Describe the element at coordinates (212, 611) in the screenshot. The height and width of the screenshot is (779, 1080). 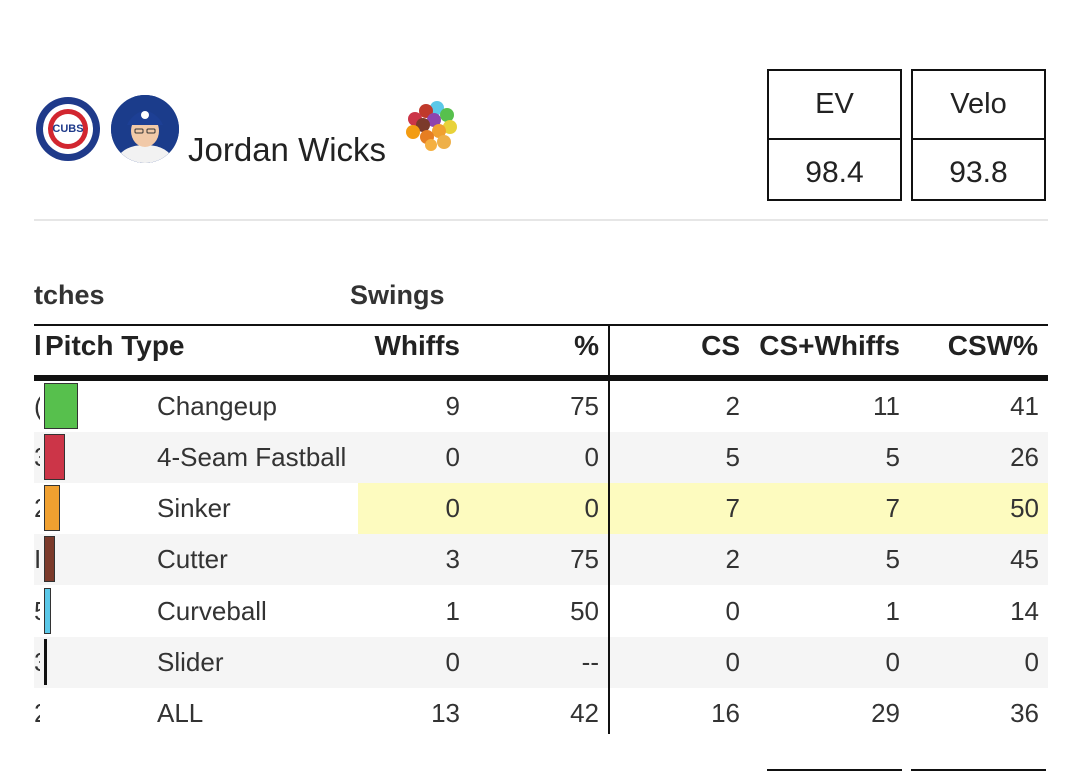
I see `cell-pitch-type: Curveball` at that location.